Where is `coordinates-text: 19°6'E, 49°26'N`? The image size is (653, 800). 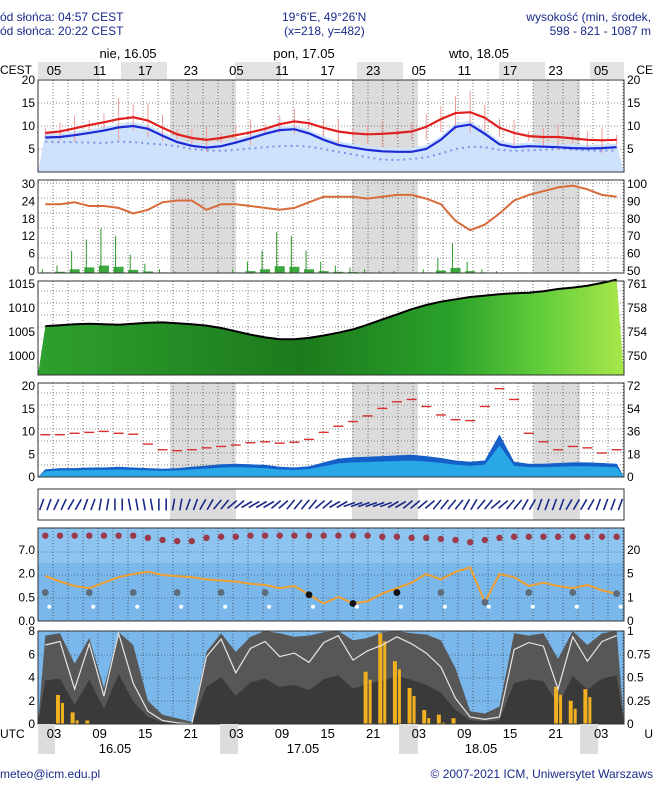 coordinates-text: 19°6'E, 49°26'N is located at coordinates (324, 17).